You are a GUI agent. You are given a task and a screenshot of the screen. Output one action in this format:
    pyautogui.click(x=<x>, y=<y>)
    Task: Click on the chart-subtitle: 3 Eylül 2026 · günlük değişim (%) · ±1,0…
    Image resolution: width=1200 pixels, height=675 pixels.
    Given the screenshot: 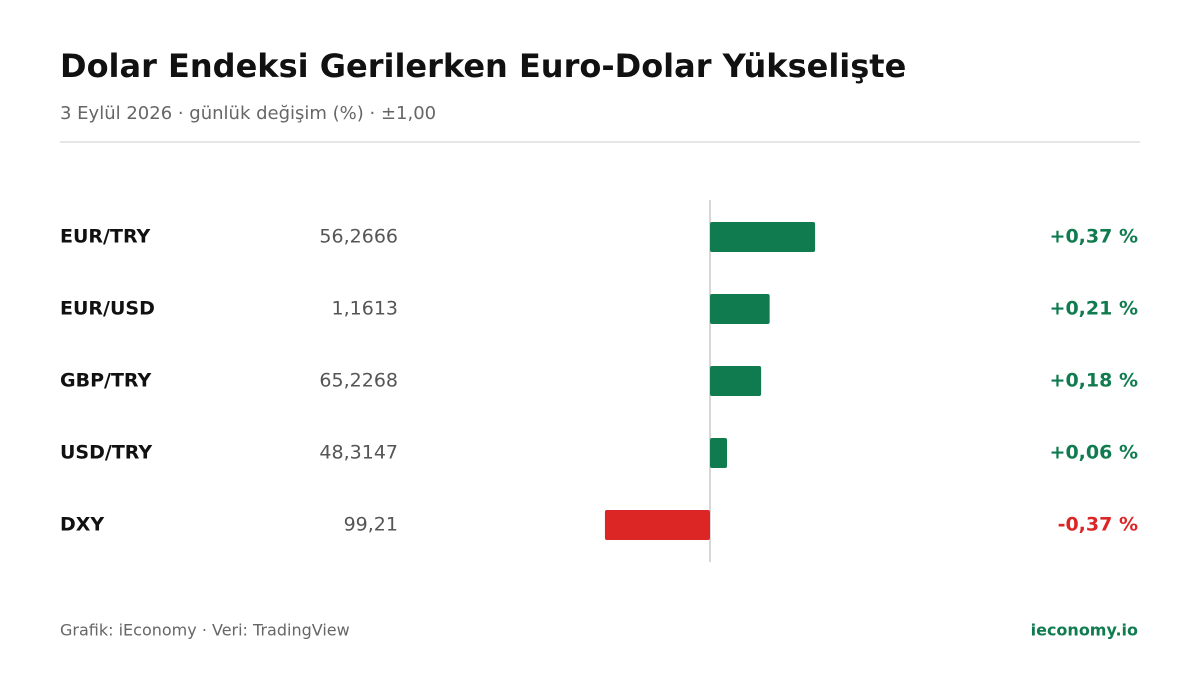 What is the action you would take?
    pyautogui.click(x=248, y=113)
    